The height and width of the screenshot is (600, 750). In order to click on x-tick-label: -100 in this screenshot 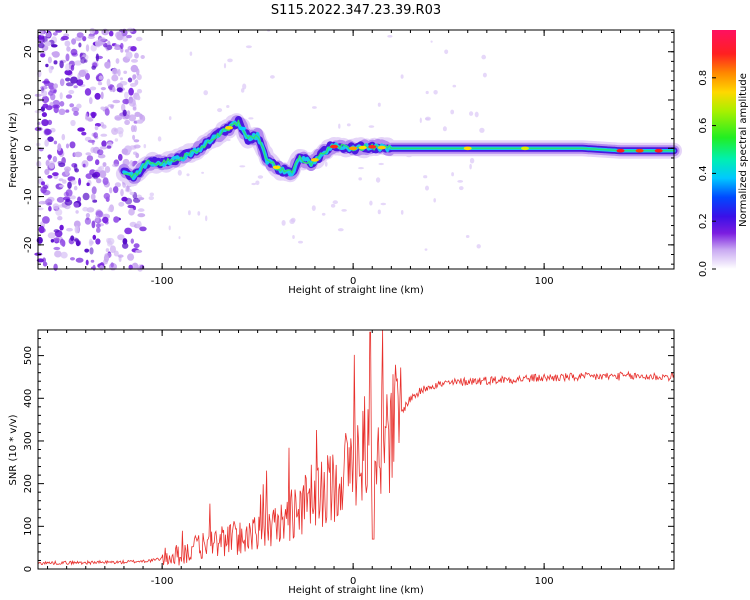, I will do `click(162, 581)`.